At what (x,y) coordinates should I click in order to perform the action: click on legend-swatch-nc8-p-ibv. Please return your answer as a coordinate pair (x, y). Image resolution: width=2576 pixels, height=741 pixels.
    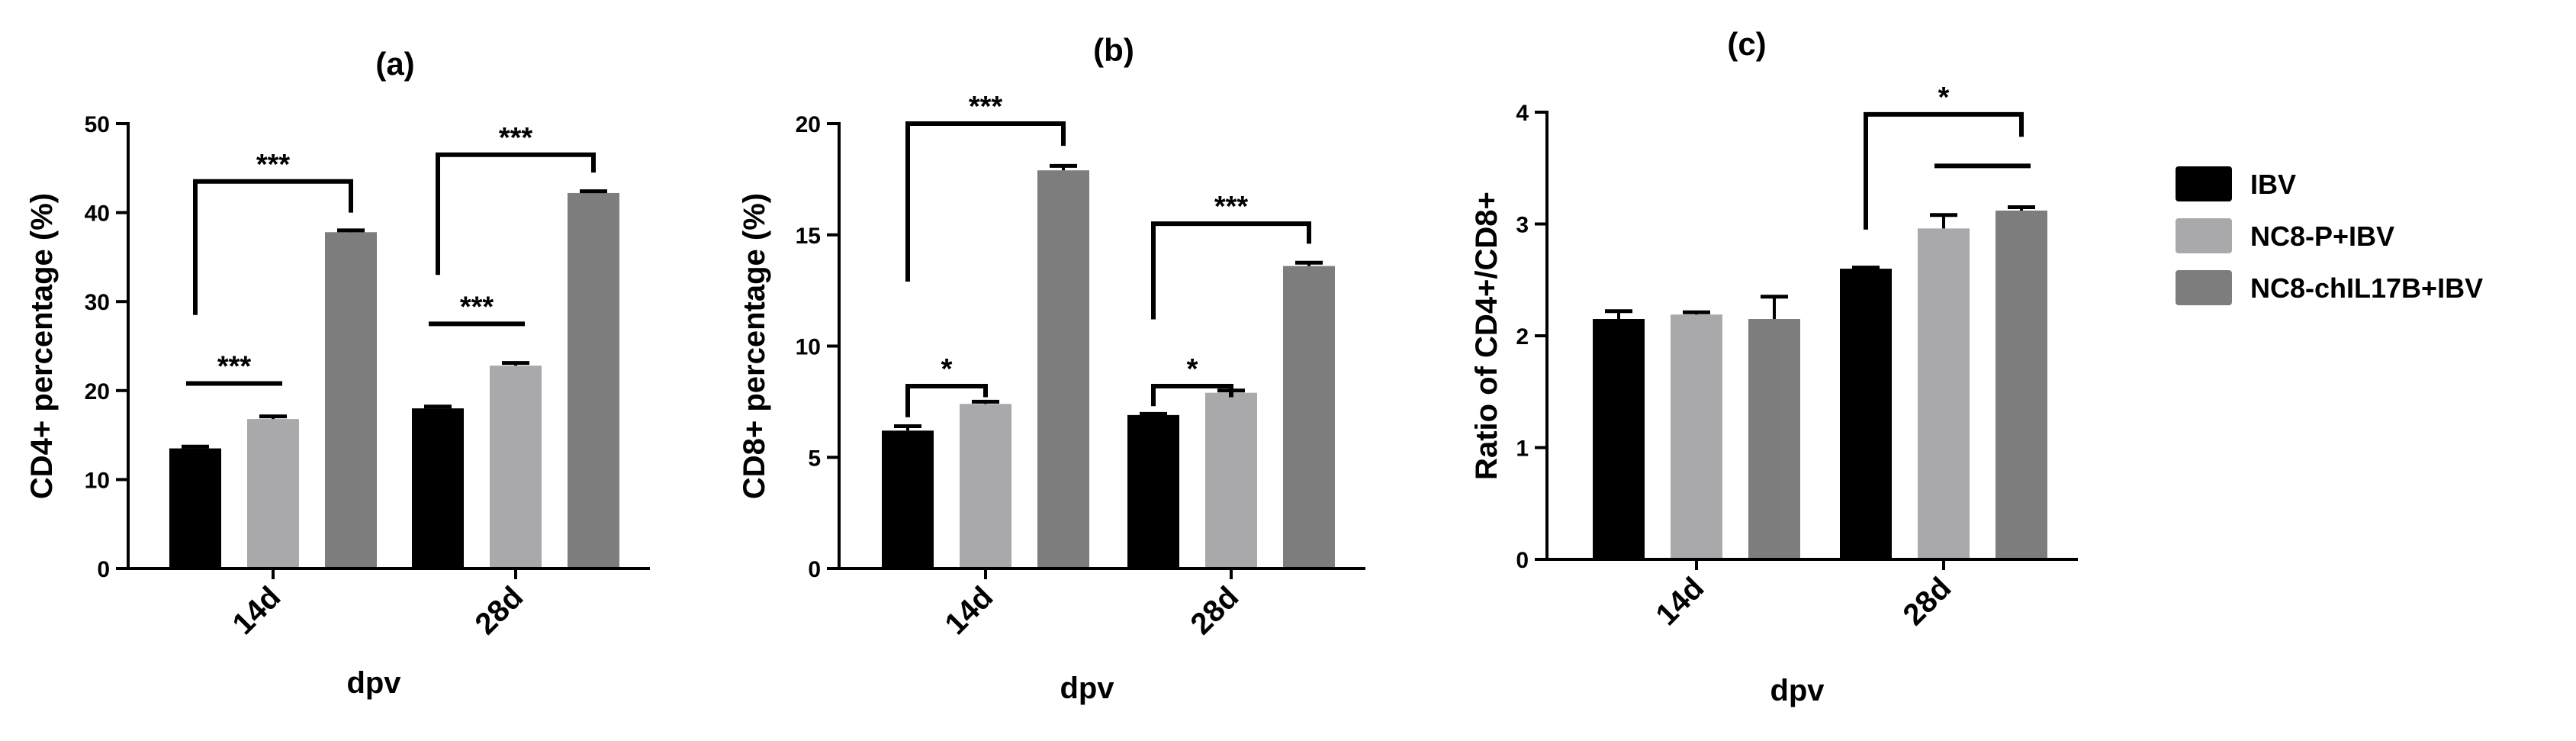
    Looking at the image, I should click on (2204, 236).